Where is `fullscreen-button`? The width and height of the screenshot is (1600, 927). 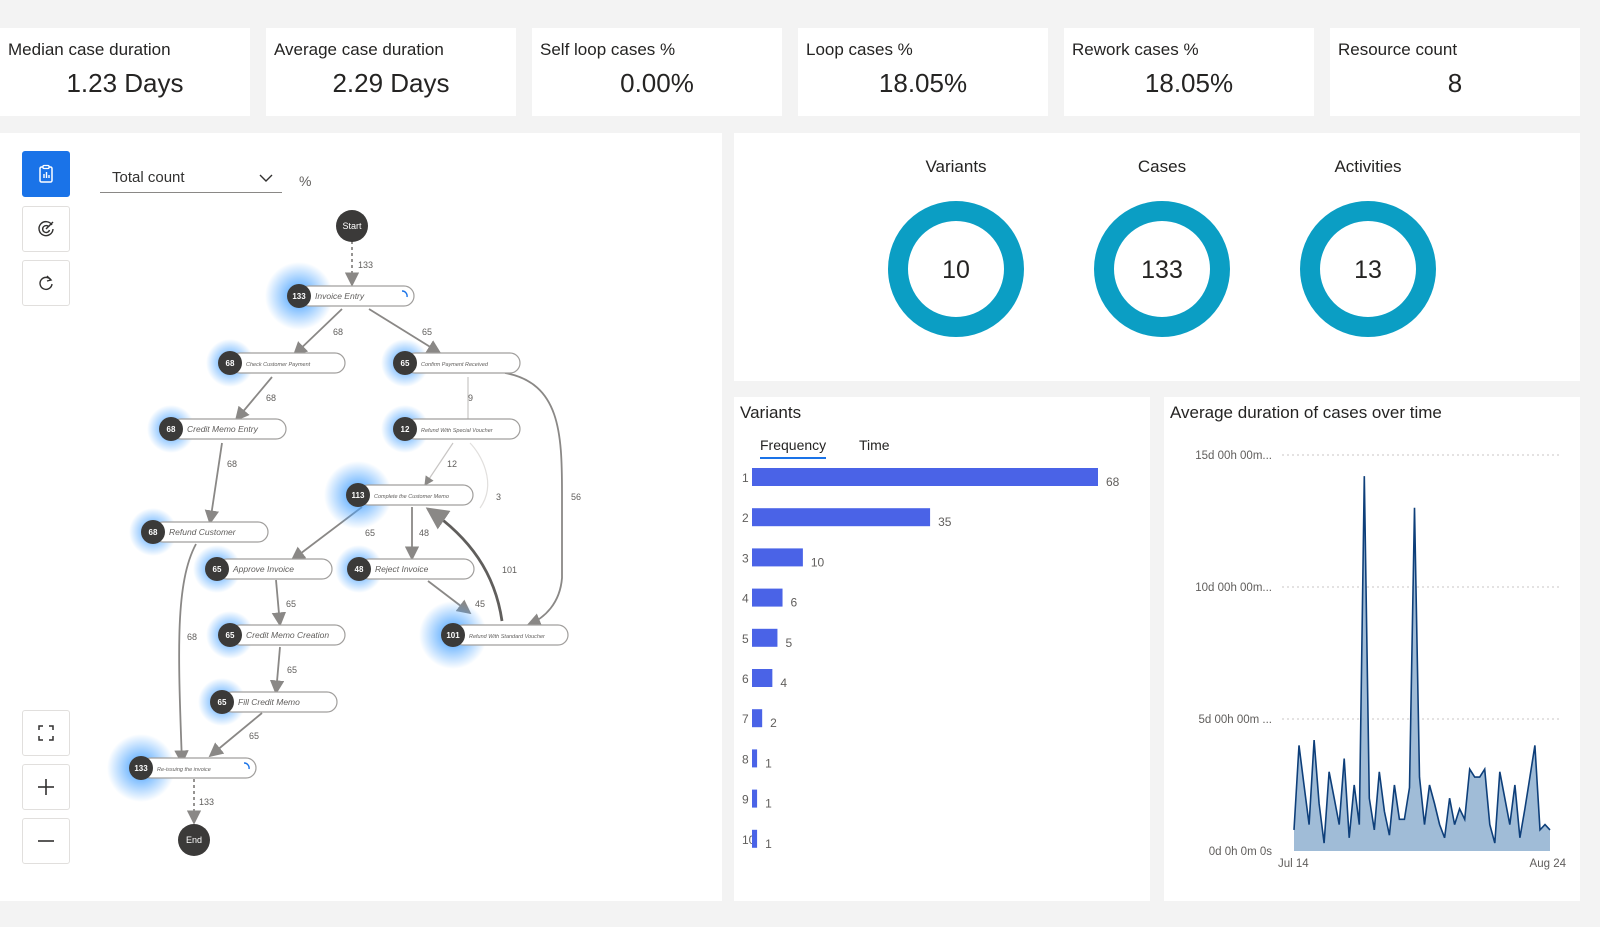
fullscreen-button is located at coordinates (46, 733).